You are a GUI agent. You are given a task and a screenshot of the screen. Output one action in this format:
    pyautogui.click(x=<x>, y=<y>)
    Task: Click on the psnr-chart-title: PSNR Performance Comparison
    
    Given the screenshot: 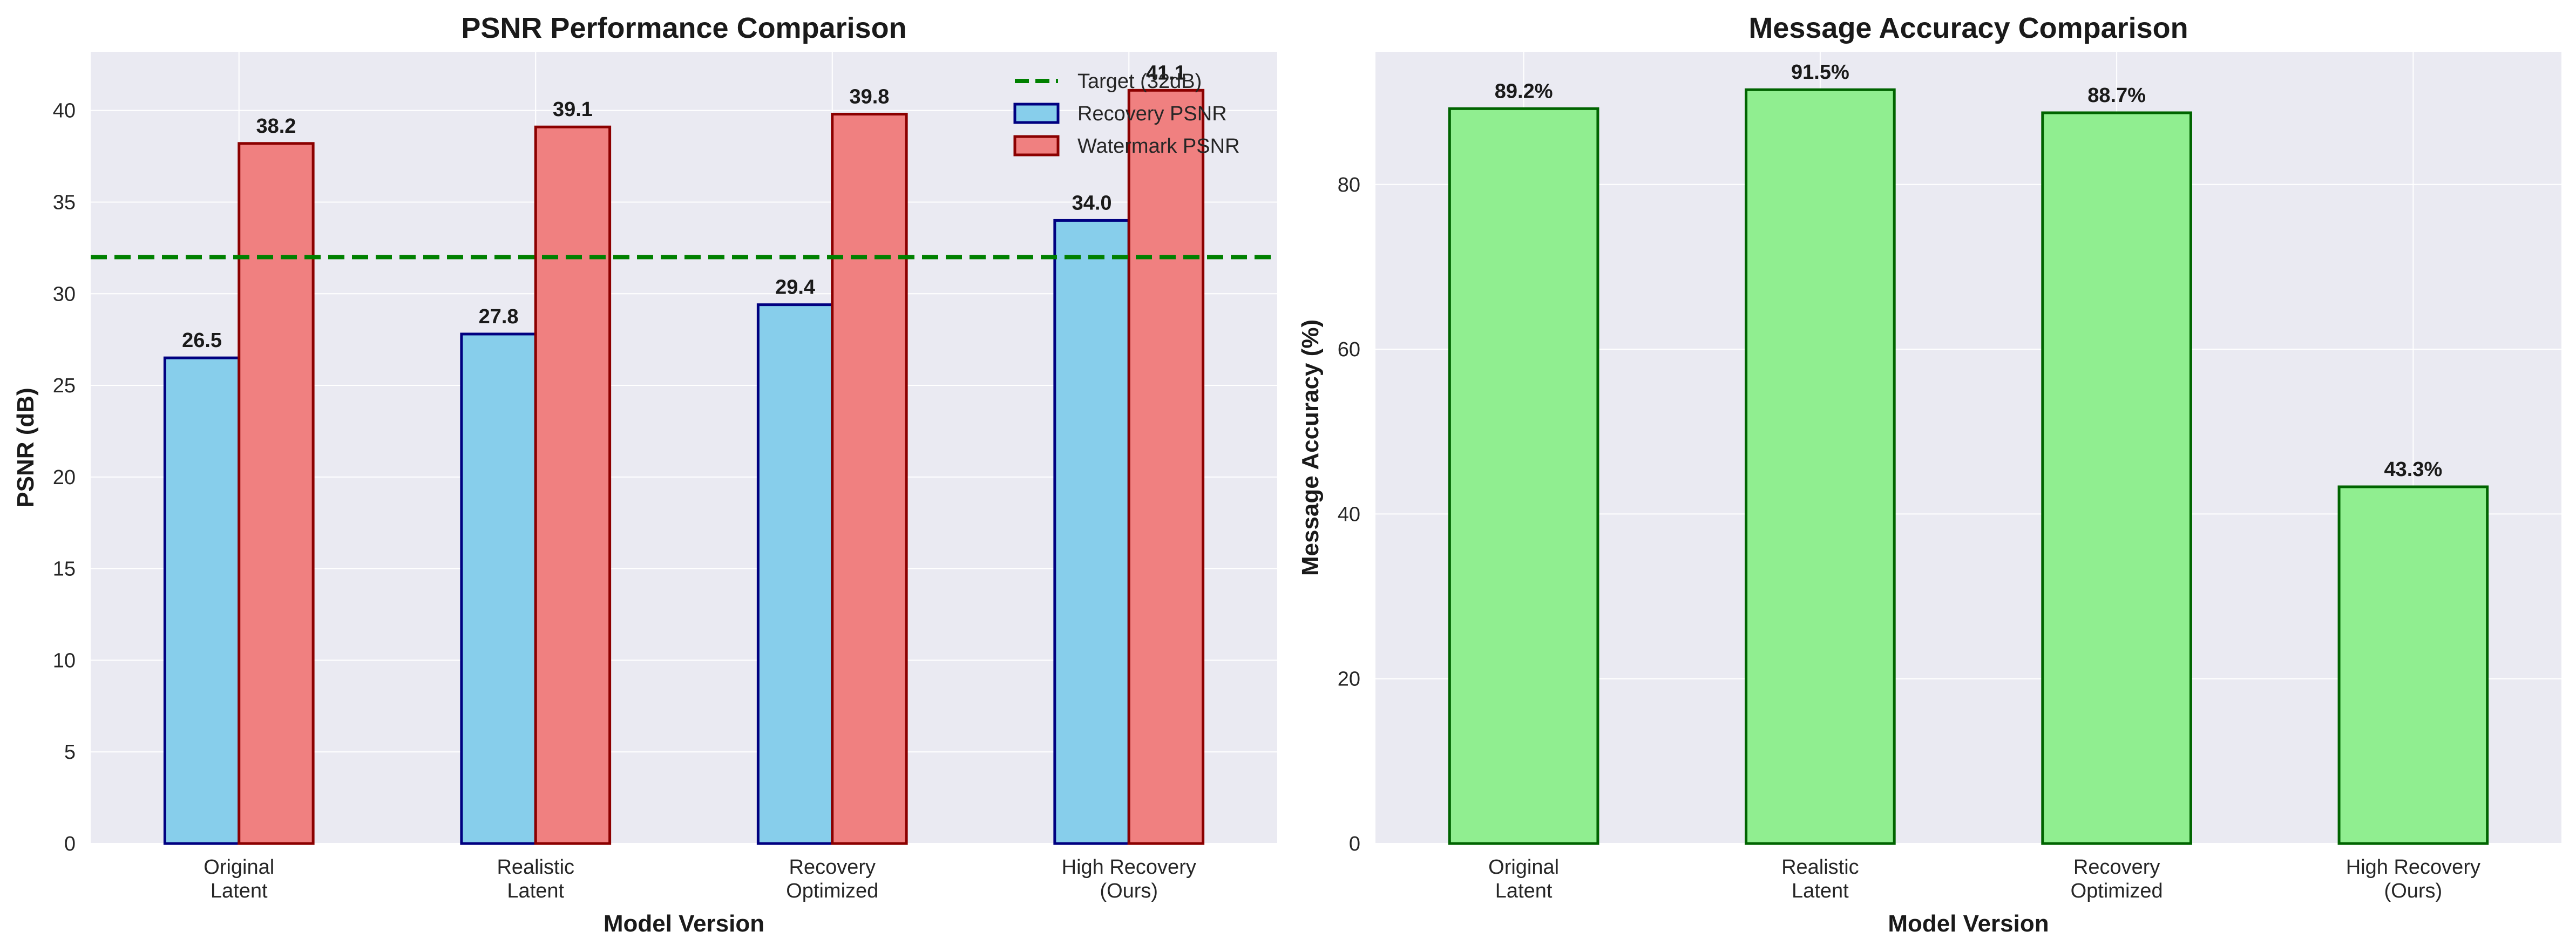 What is the action you would take?
    pyautogui.click(x=683, y=28)
    